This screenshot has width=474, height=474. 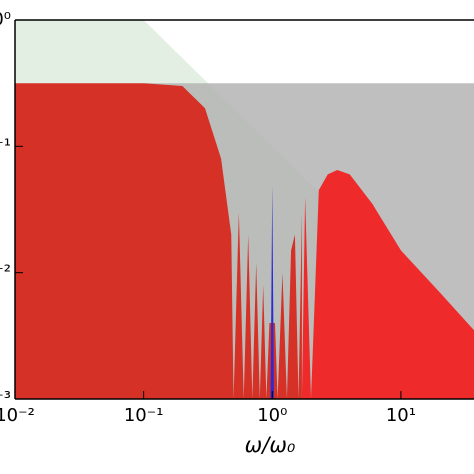 What do you see at coordinates (401, 415) in the screenshot?
I see `x-tick-label: 10¹` at bounding box center [401, 415].